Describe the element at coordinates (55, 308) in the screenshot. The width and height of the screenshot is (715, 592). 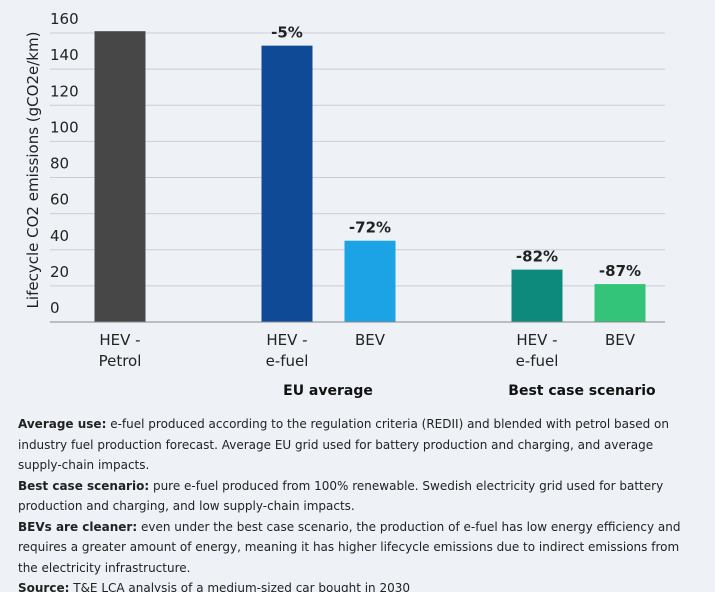
I see `y-tick-label: 0` at that location.